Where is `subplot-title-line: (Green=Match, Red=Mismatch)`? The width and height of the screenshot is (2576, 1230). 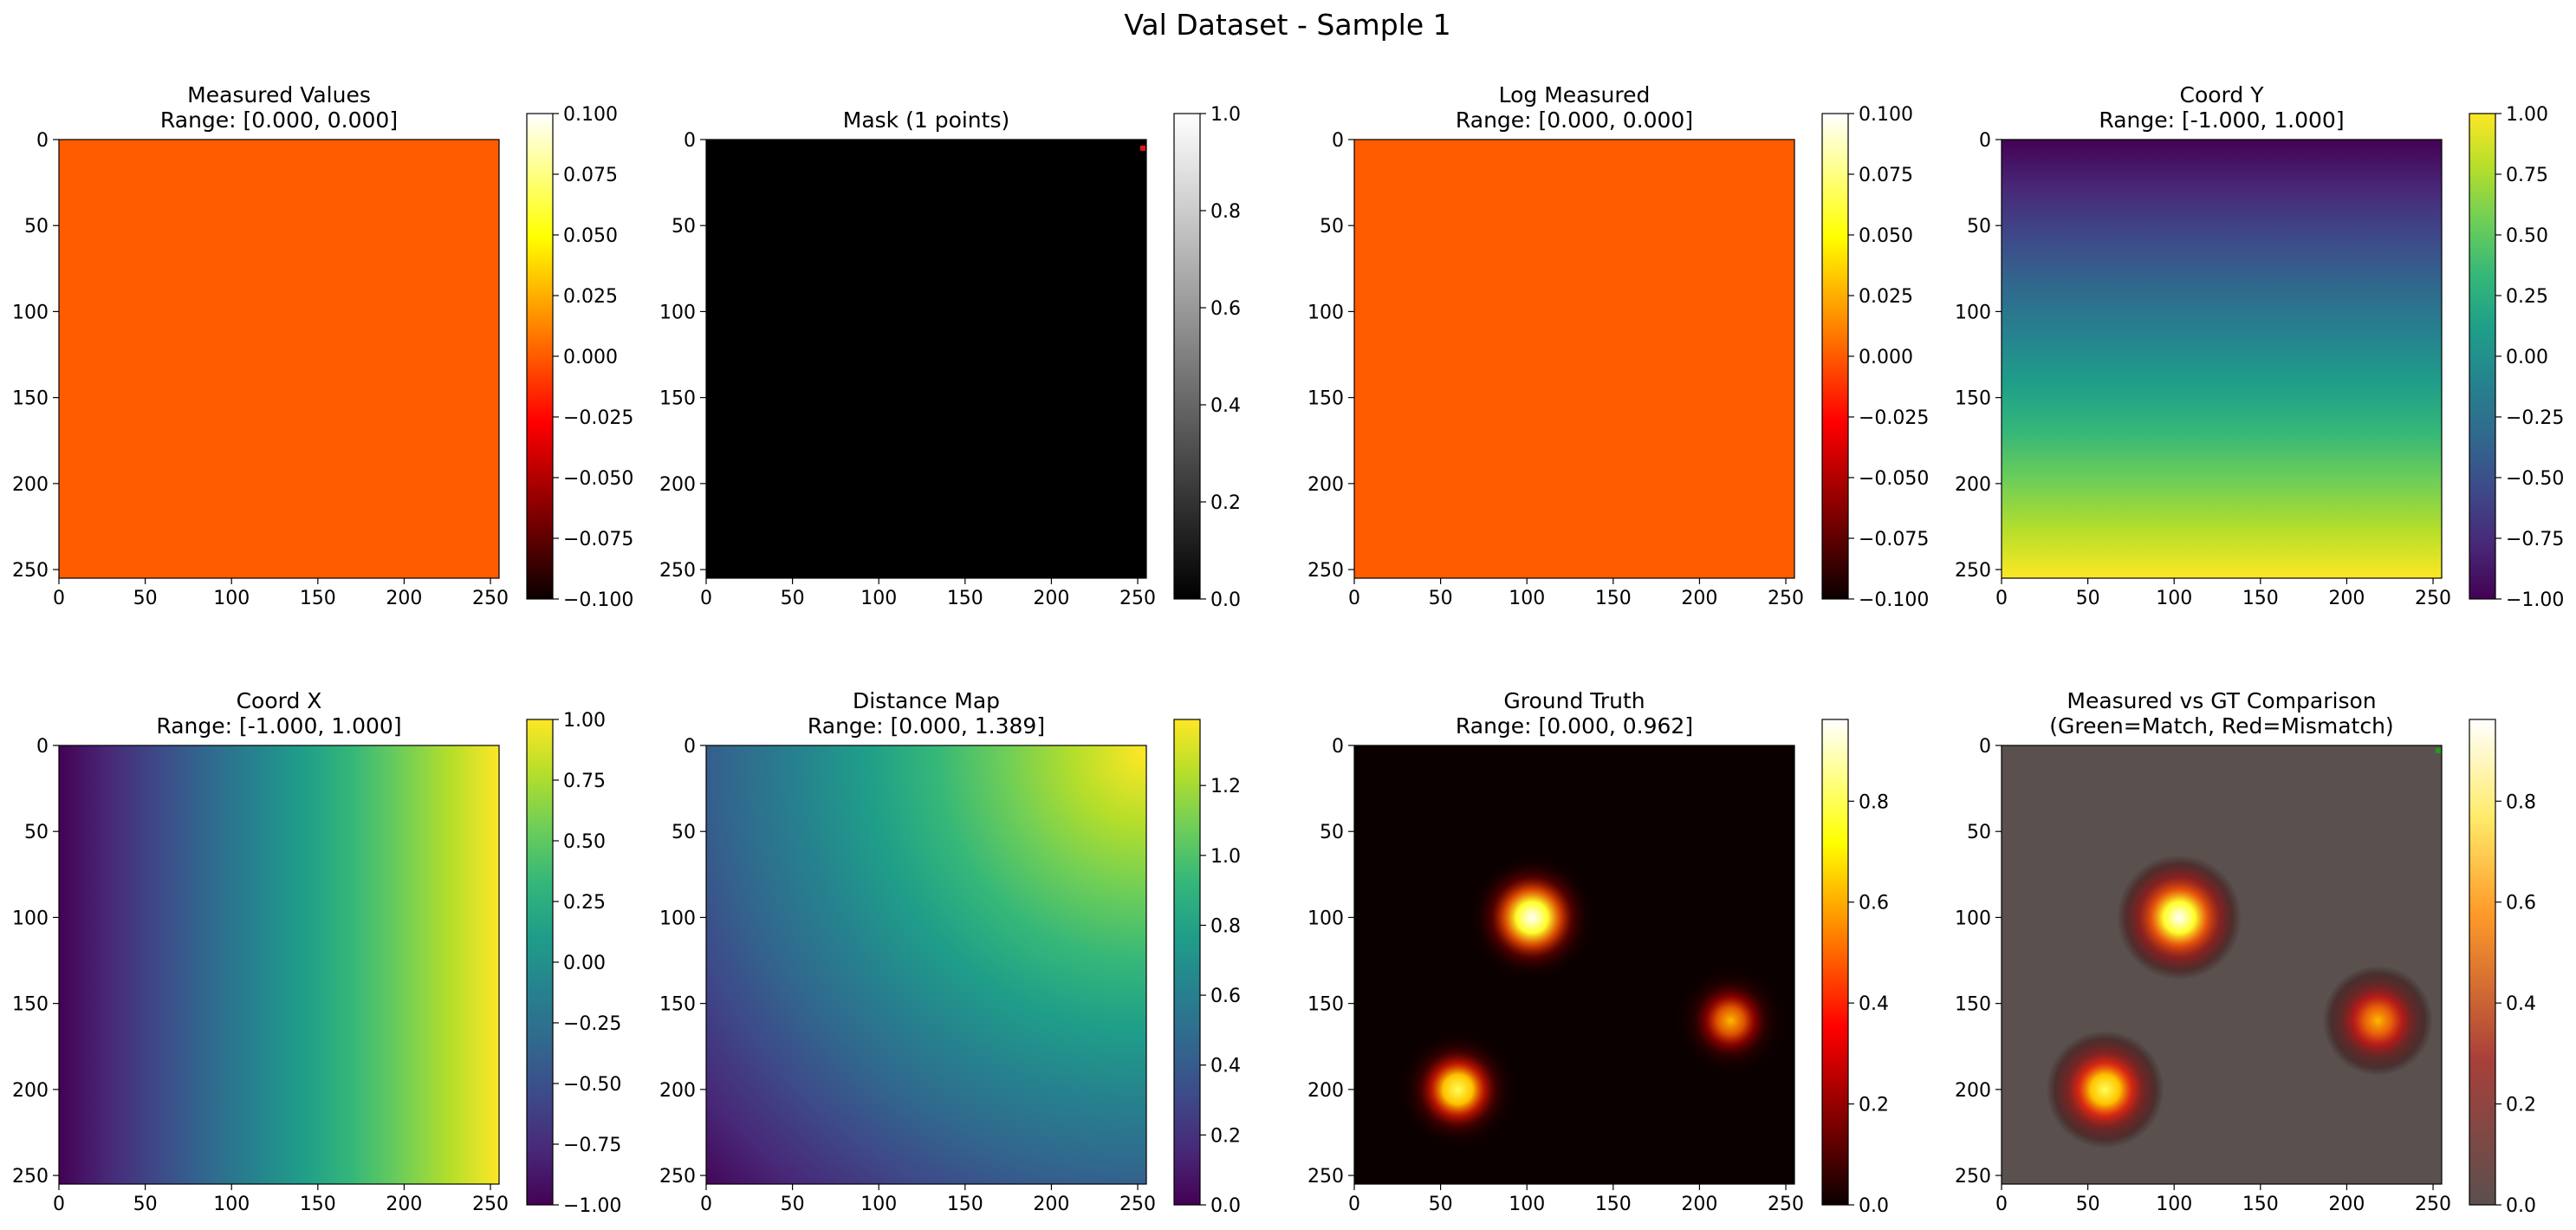 subplot-title-line: (Green=Match, Red=Mismatch) is located at coordinates (2221, 726).